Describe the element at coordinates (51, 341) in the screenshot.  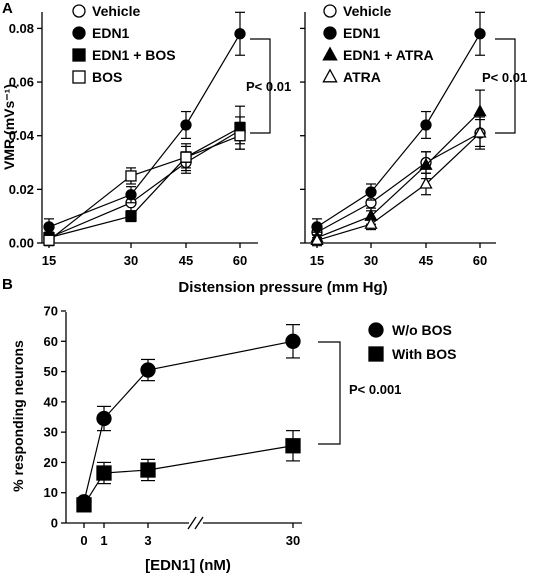
I see `y-tick-label: 60` at that location.